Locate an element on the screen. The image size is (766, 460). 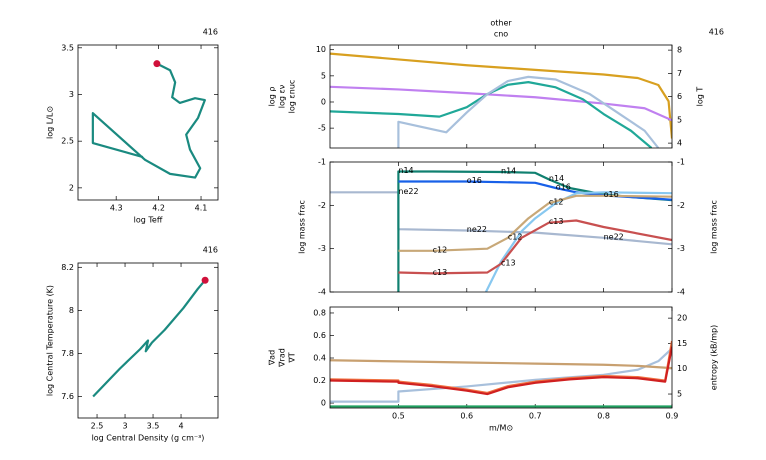
x-tick-label: 0.5 is located at coordinates (398, 416).